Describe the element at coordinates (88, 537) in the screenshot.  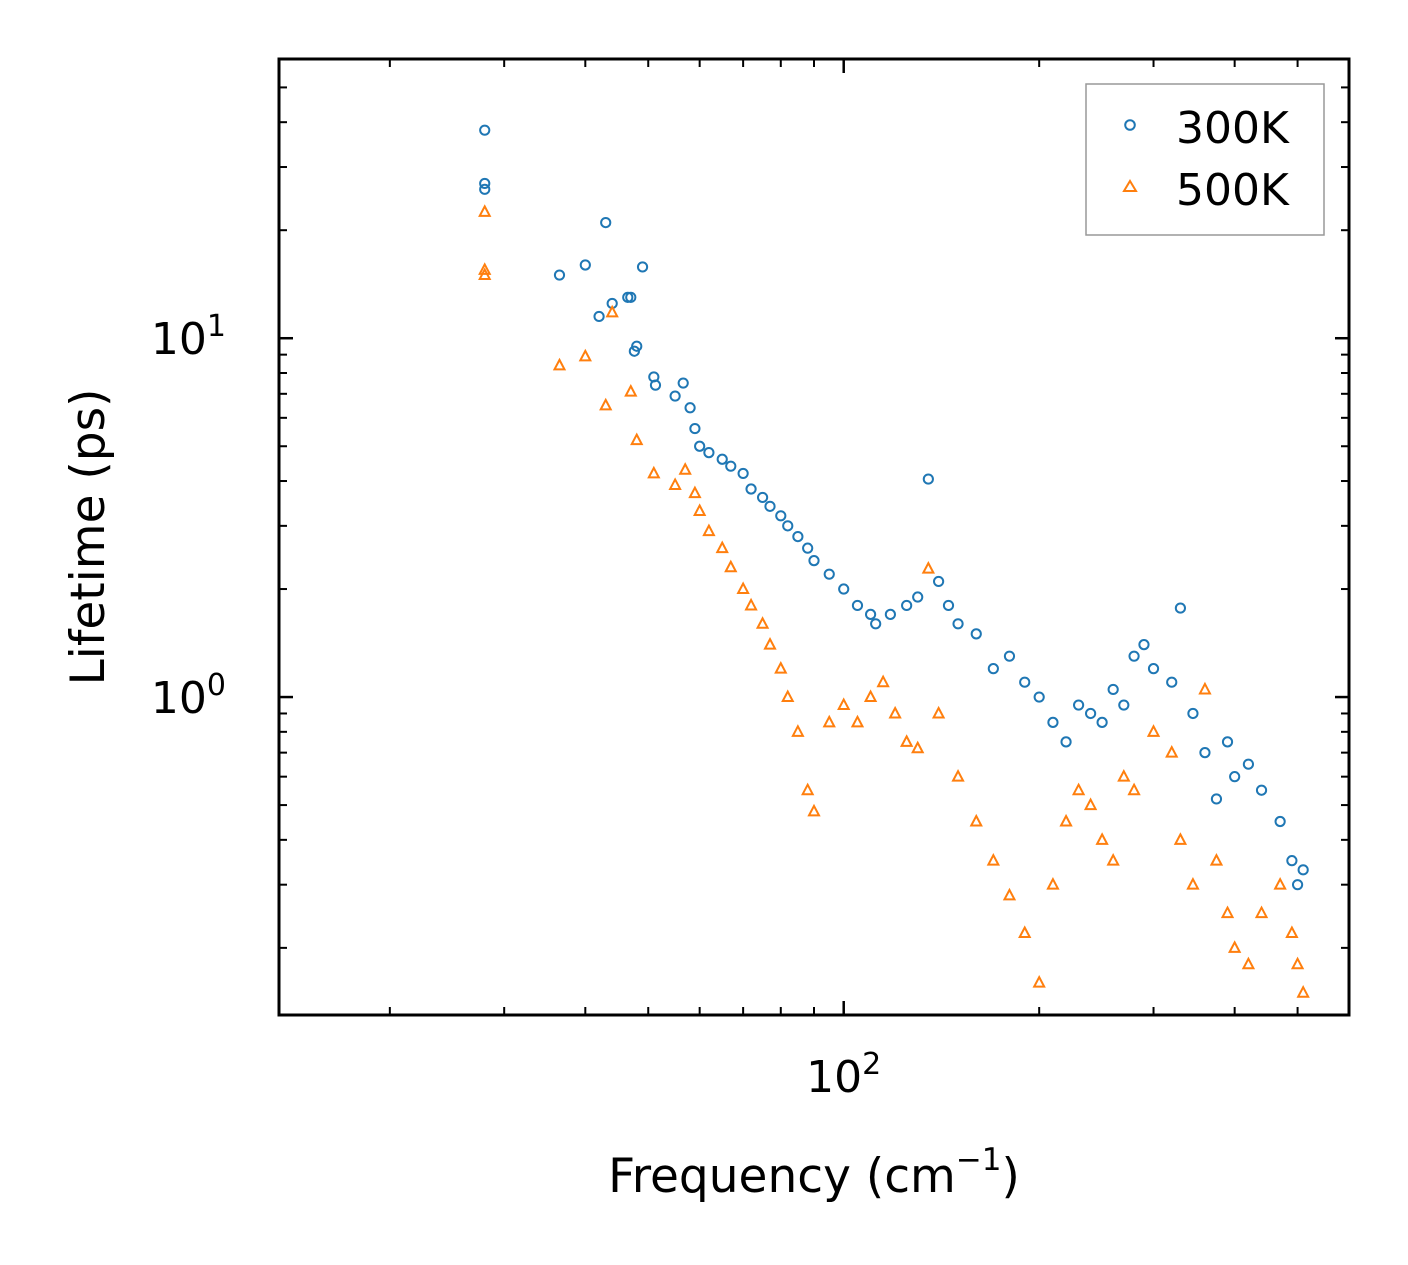
I see `y-axis-label: Lifetime (ps)` at that location.